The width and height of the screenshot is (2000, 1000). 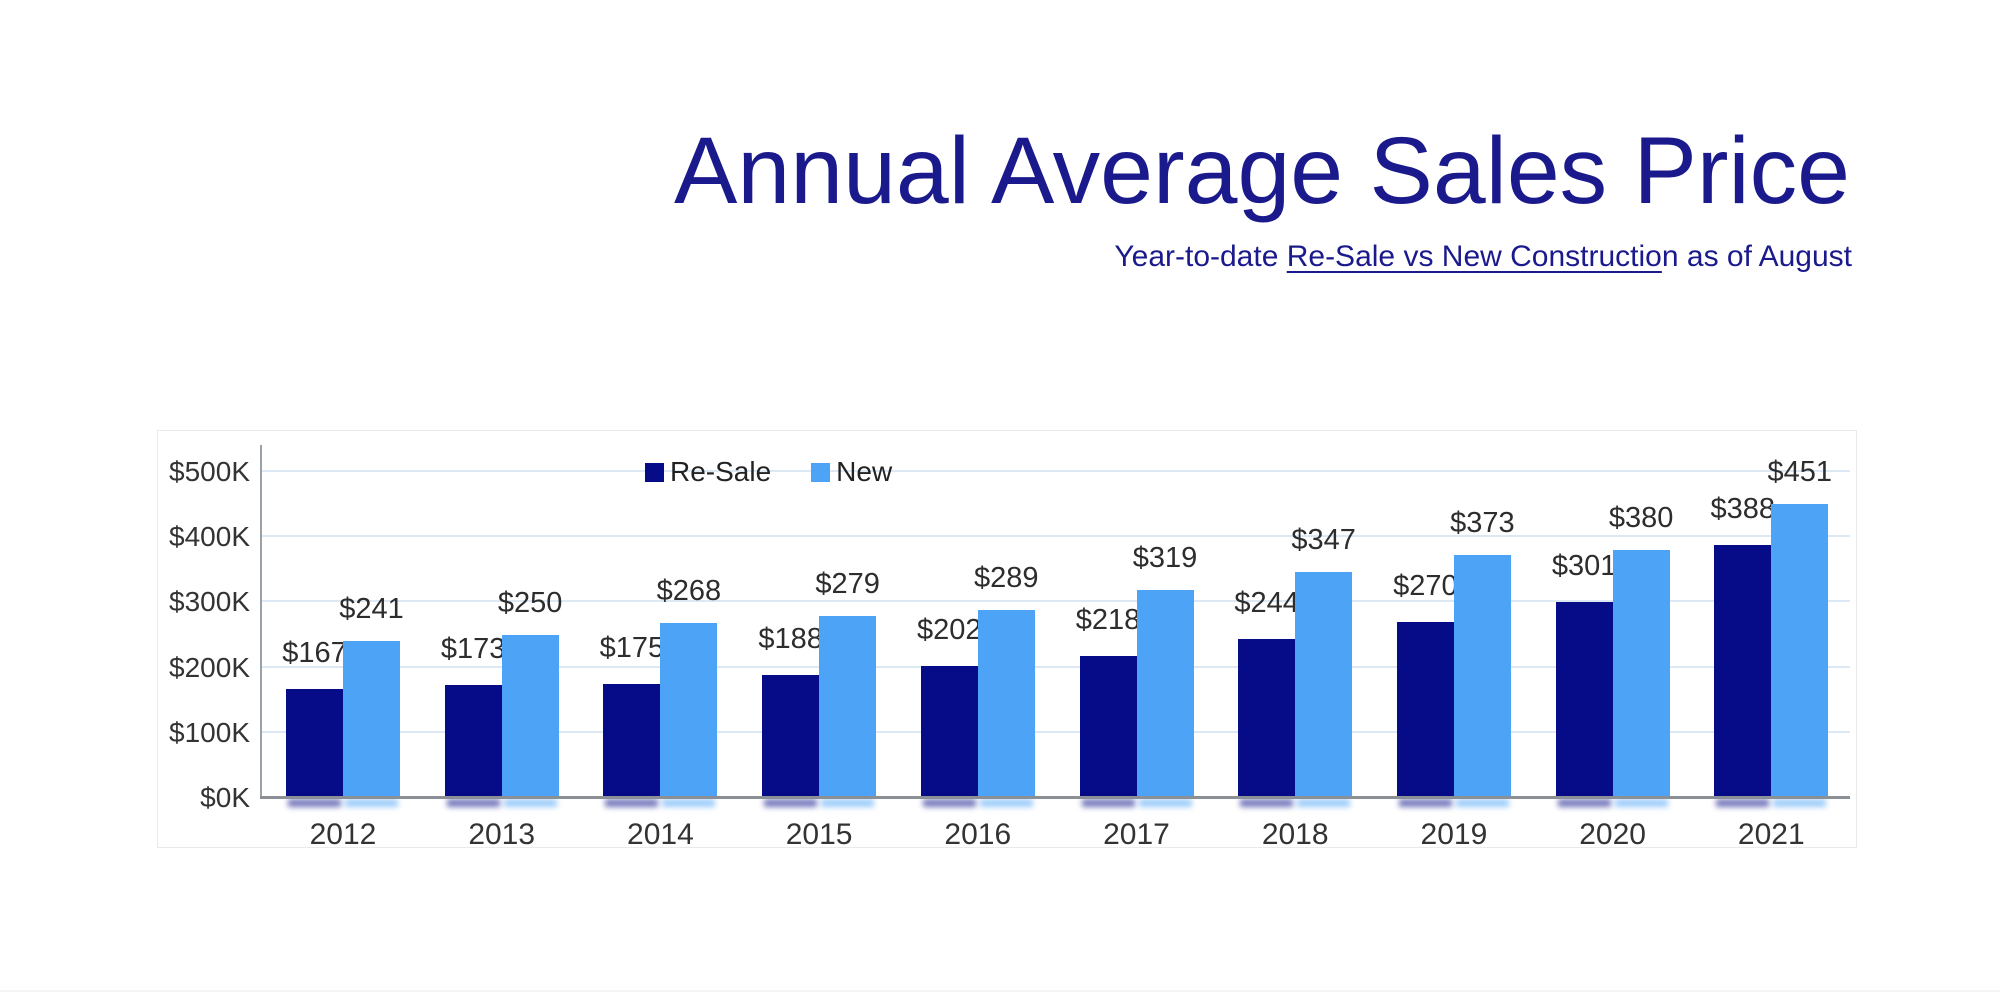 I want to click on bar-group-2012: $167 $241, so click(x=343, y=621).